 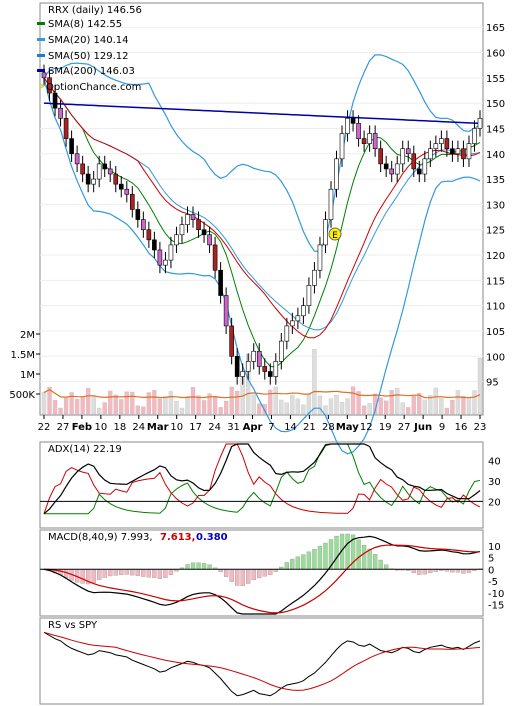 What do you see at coordinates (335, 234) in the screenshot?
I see `earnings-marker-circle` at bounding box center [335, 234].